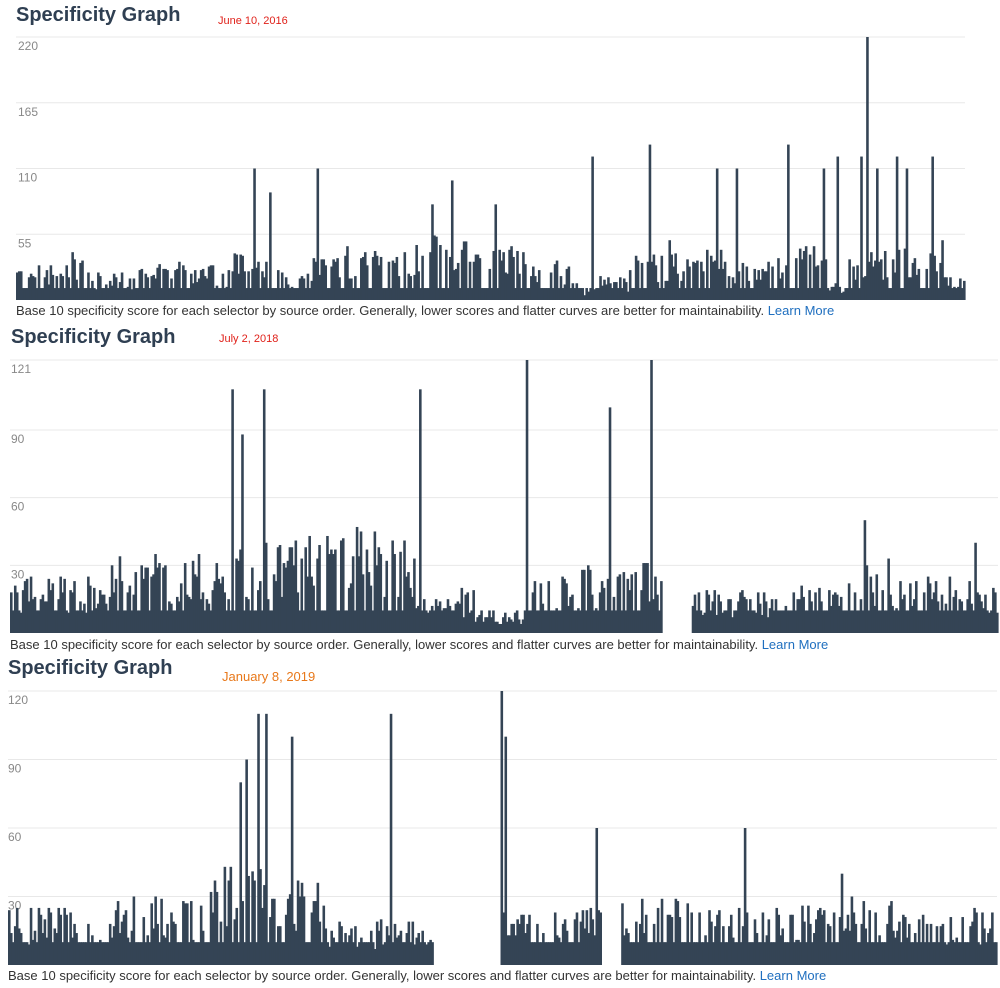  I want to click on panel-date: January 8, 2019, so click(269, 676).